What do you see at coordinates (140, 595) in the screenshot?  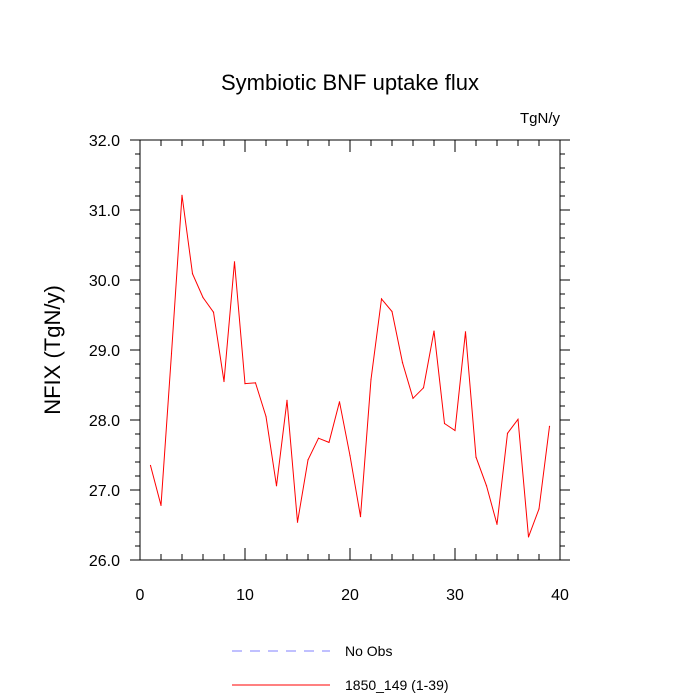 I see `x-tick-label: 0` at bounding box center [140, 595].